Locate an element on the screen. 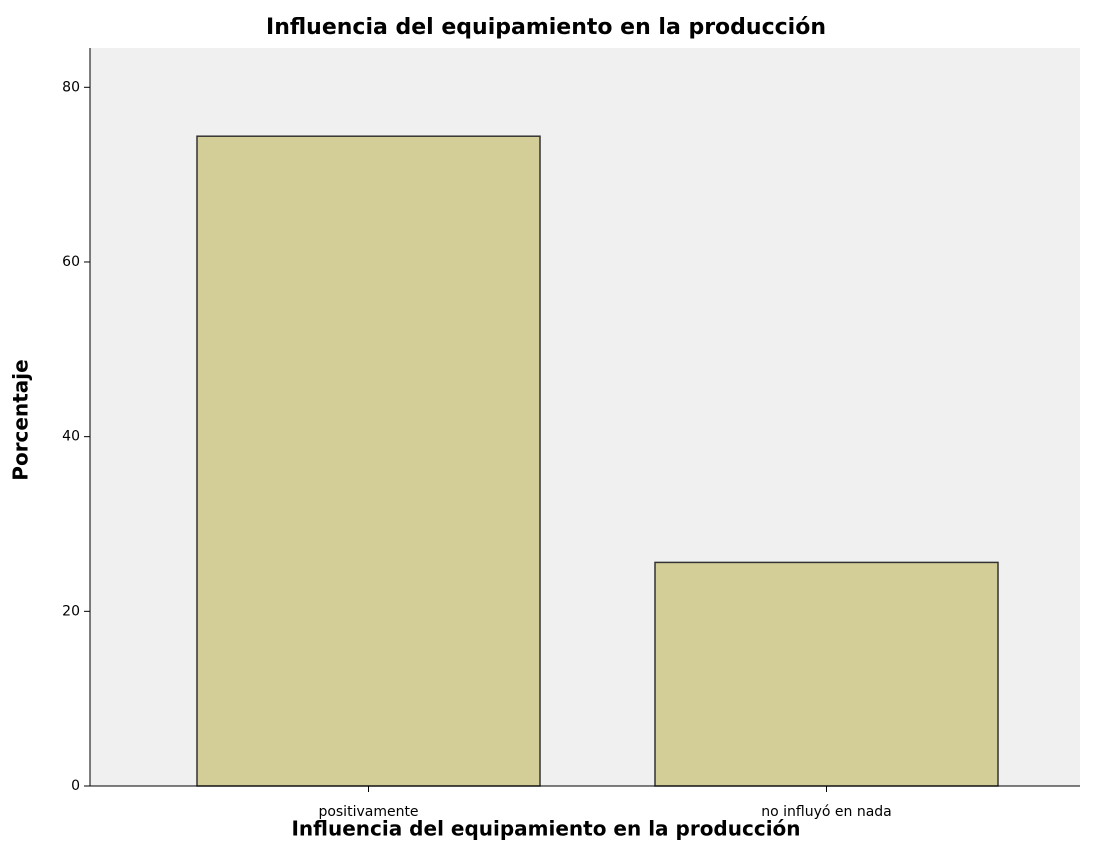 The width and height of the screenshot is (1093, 867). y-tick-label: 20 is located at coordinates (71, 611).